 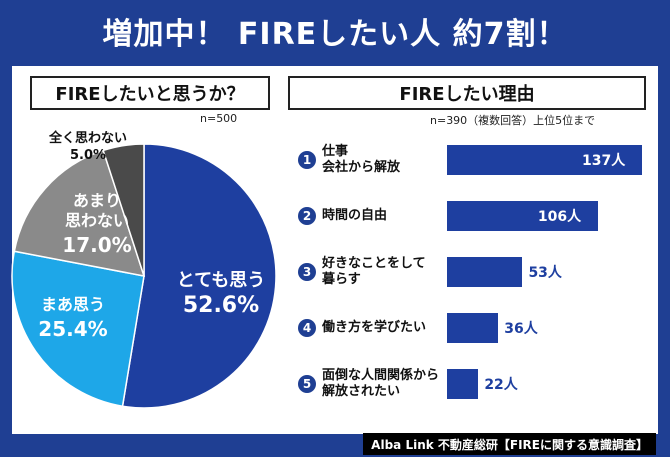 What do you see at coordinates (73, 304) in the screenshot?
I see `pie-slice-label: まあ思う` at bounding box center [73, 304].